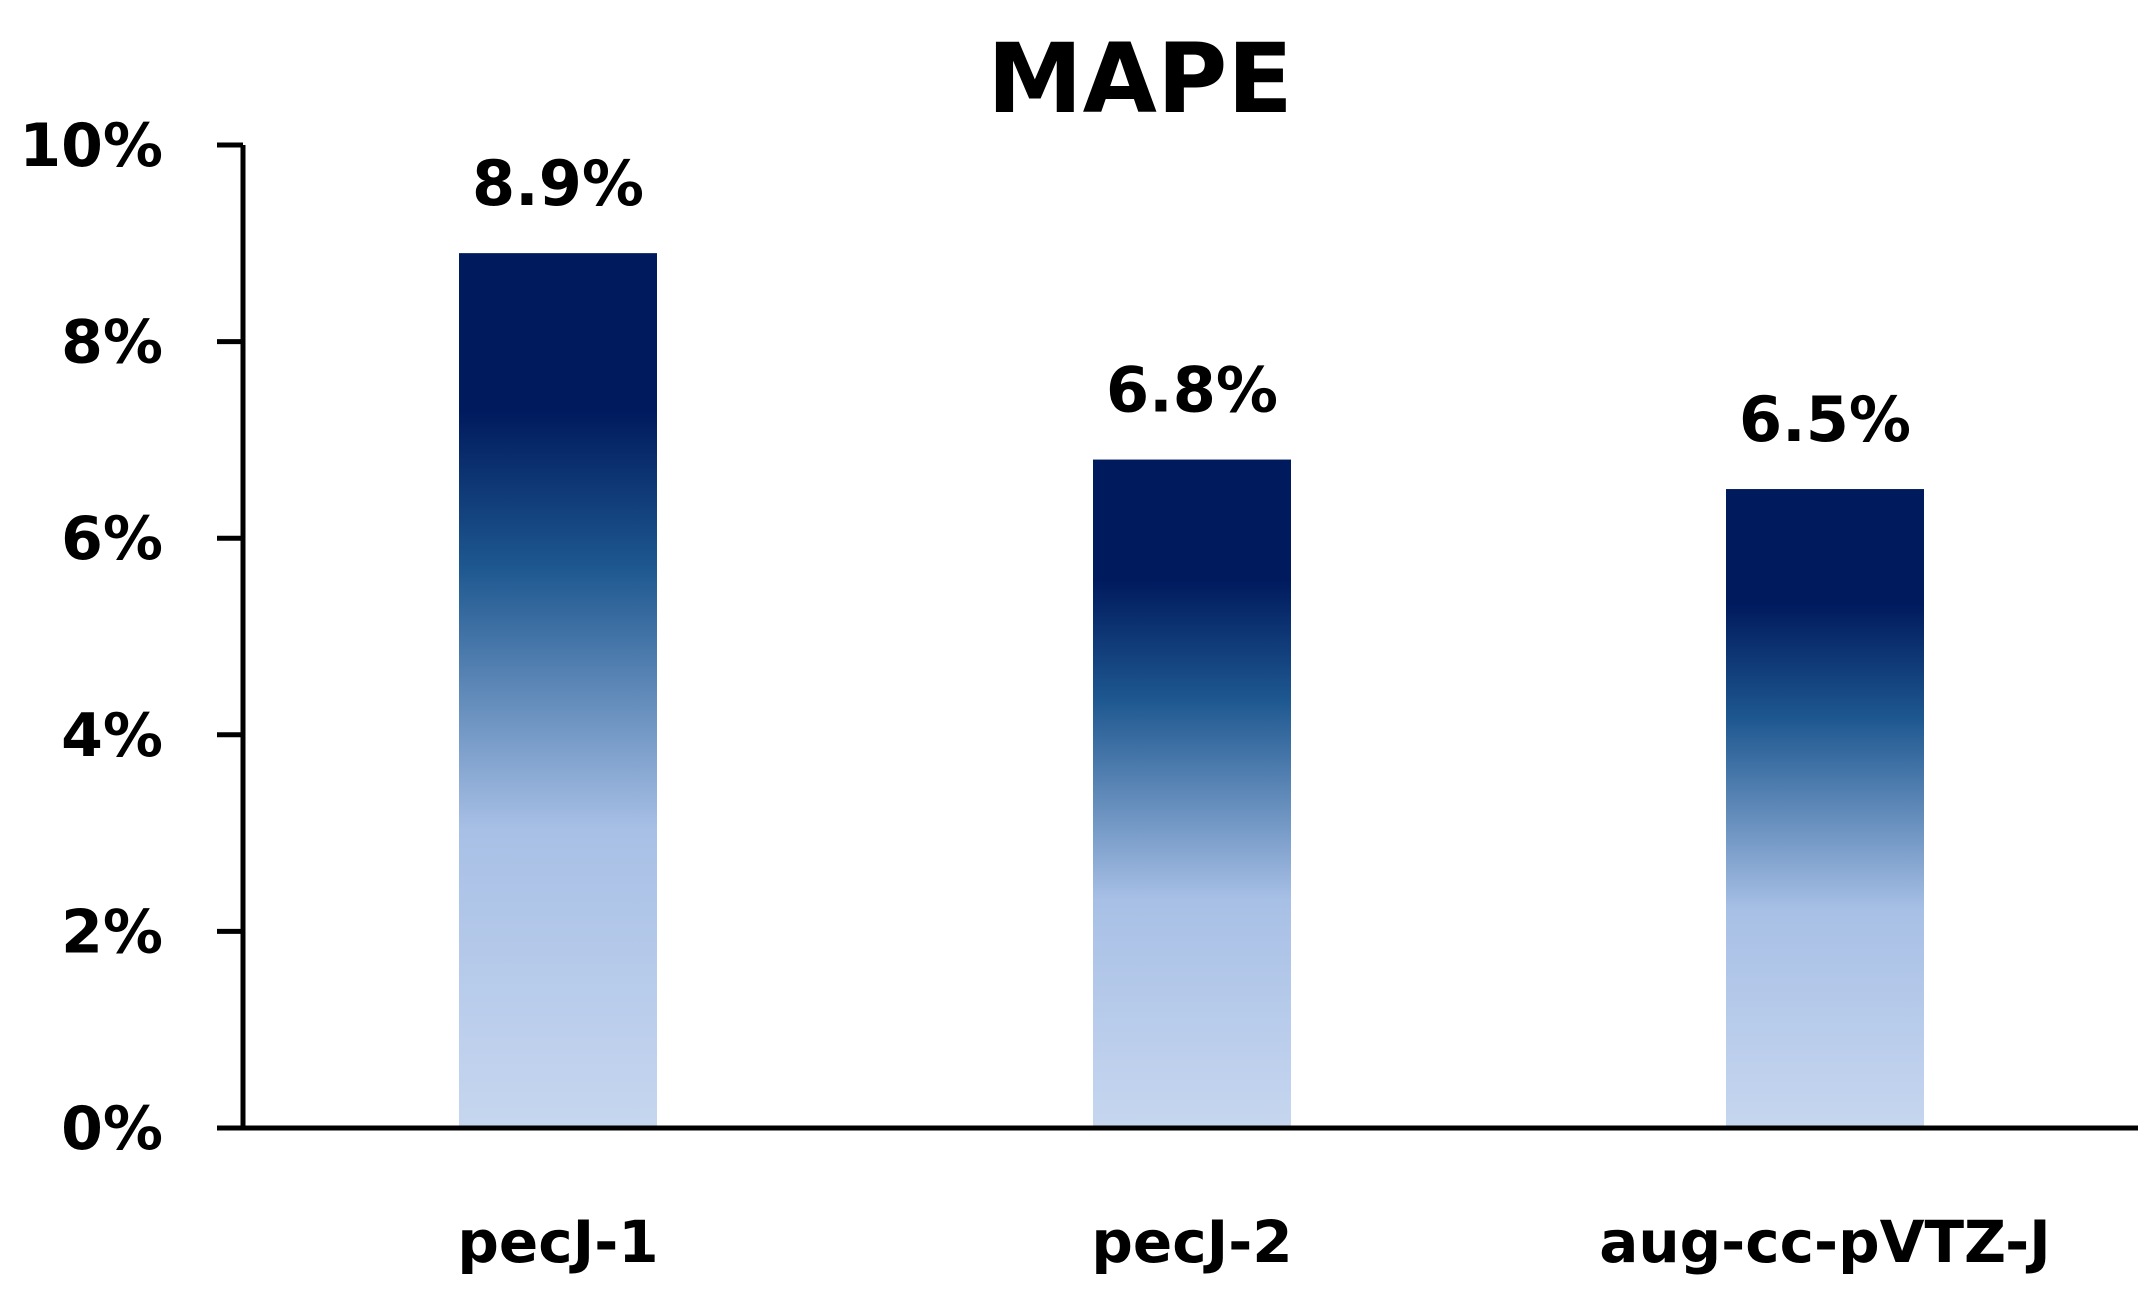  What do you see at coordinates (112, 932) in the screenshot?
I see `y-tick-label-2: 2%` at bounding box center [112, 932].